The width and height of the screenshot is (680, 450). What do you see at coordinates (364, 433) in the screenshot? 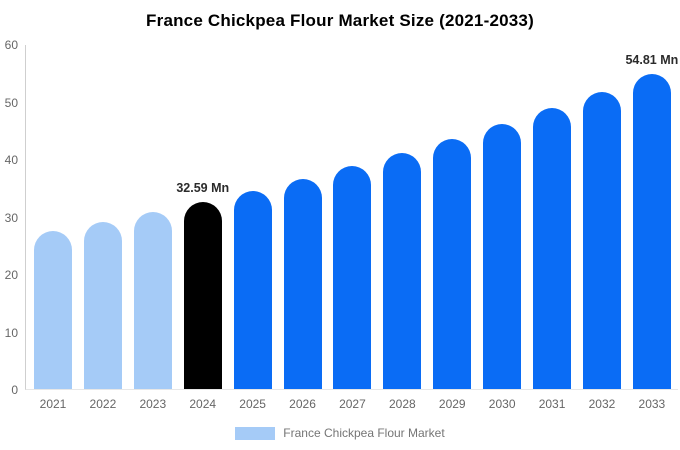
I see `legend-label: France Chickpea Flour Market` at bounding box center [364, 433].